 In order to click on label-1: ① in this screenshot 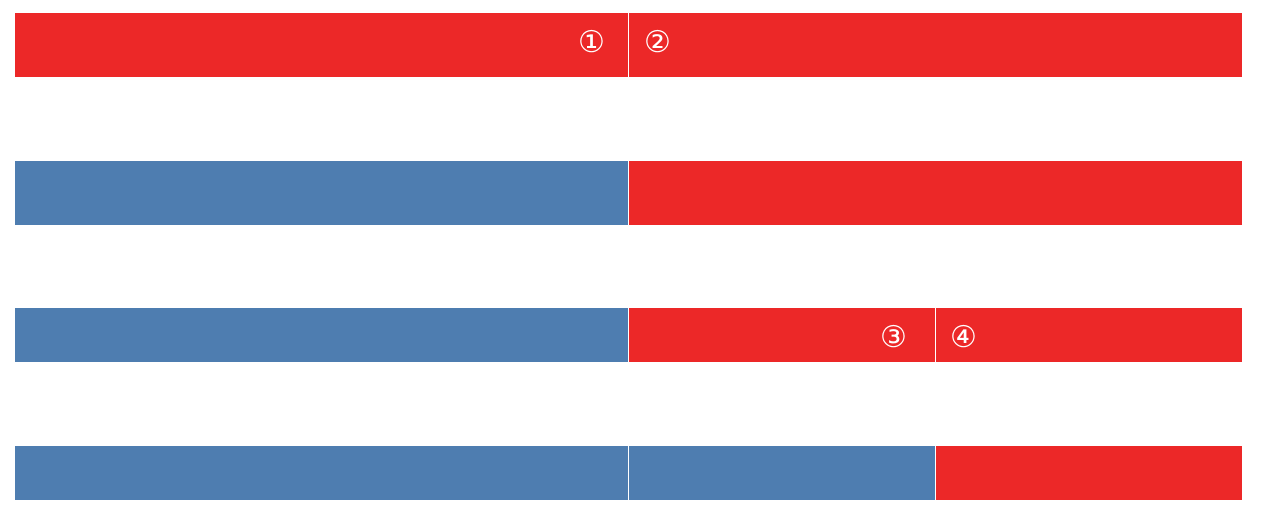, I will do `click(591, 42)`.